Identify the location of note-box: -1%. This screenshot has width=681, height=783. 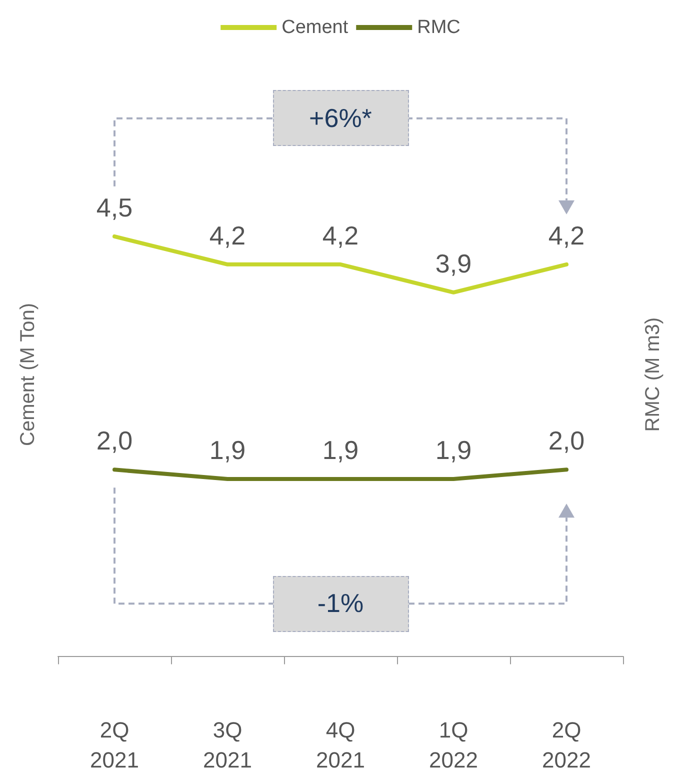
(340, 604).